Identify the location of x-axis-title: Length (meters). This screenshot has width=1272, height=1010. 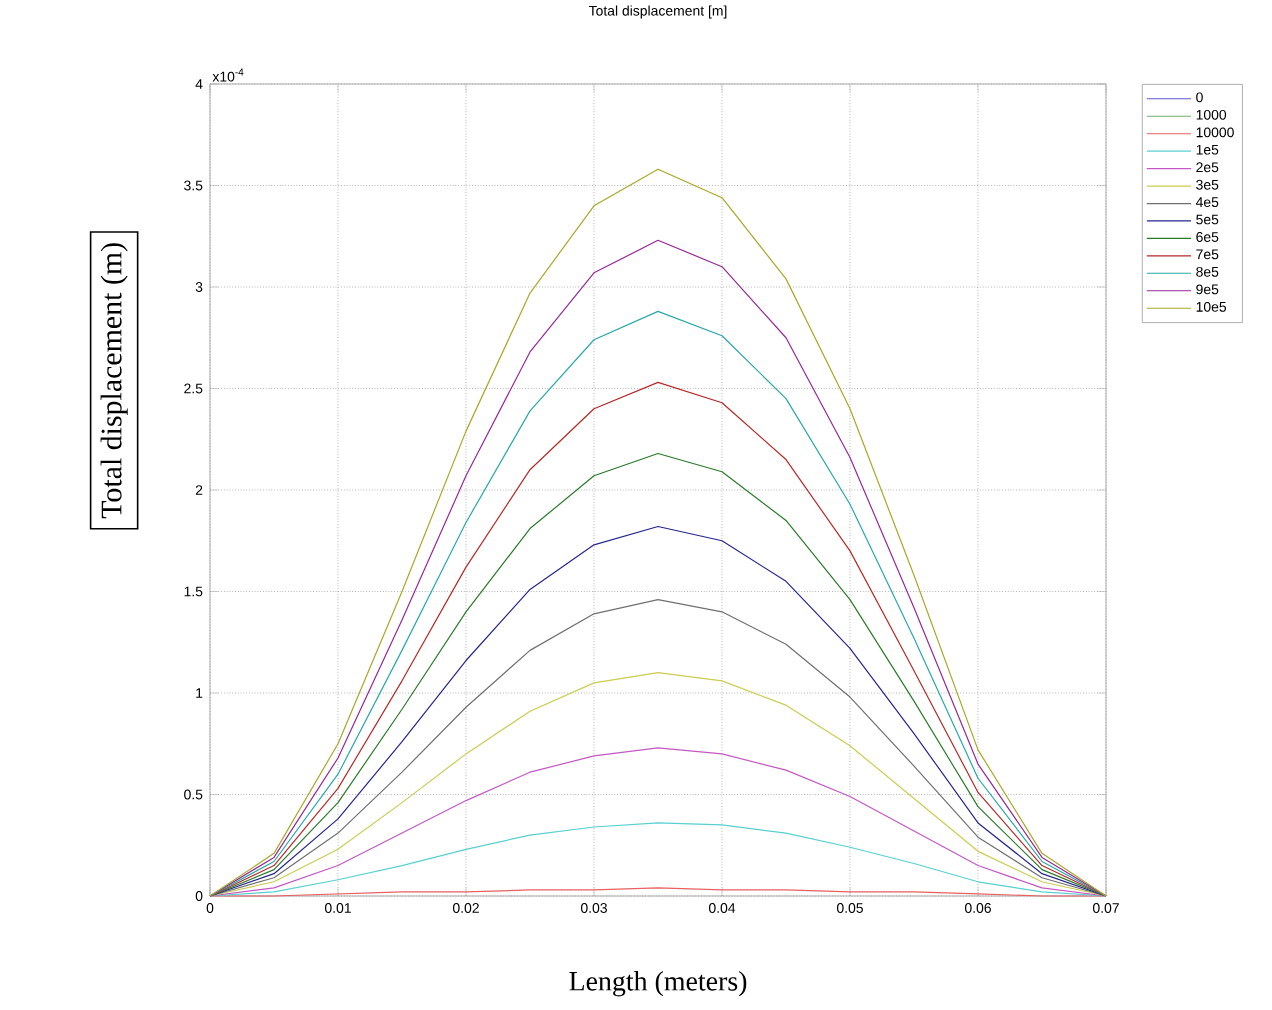
(658, 983).